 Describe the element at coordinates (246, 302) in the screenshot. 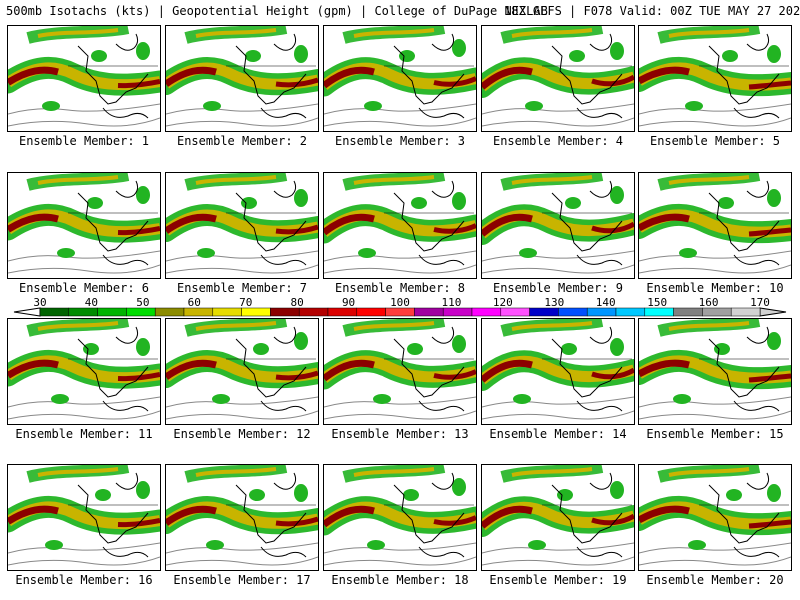

I see `legend-tick-label: 70` at that location.